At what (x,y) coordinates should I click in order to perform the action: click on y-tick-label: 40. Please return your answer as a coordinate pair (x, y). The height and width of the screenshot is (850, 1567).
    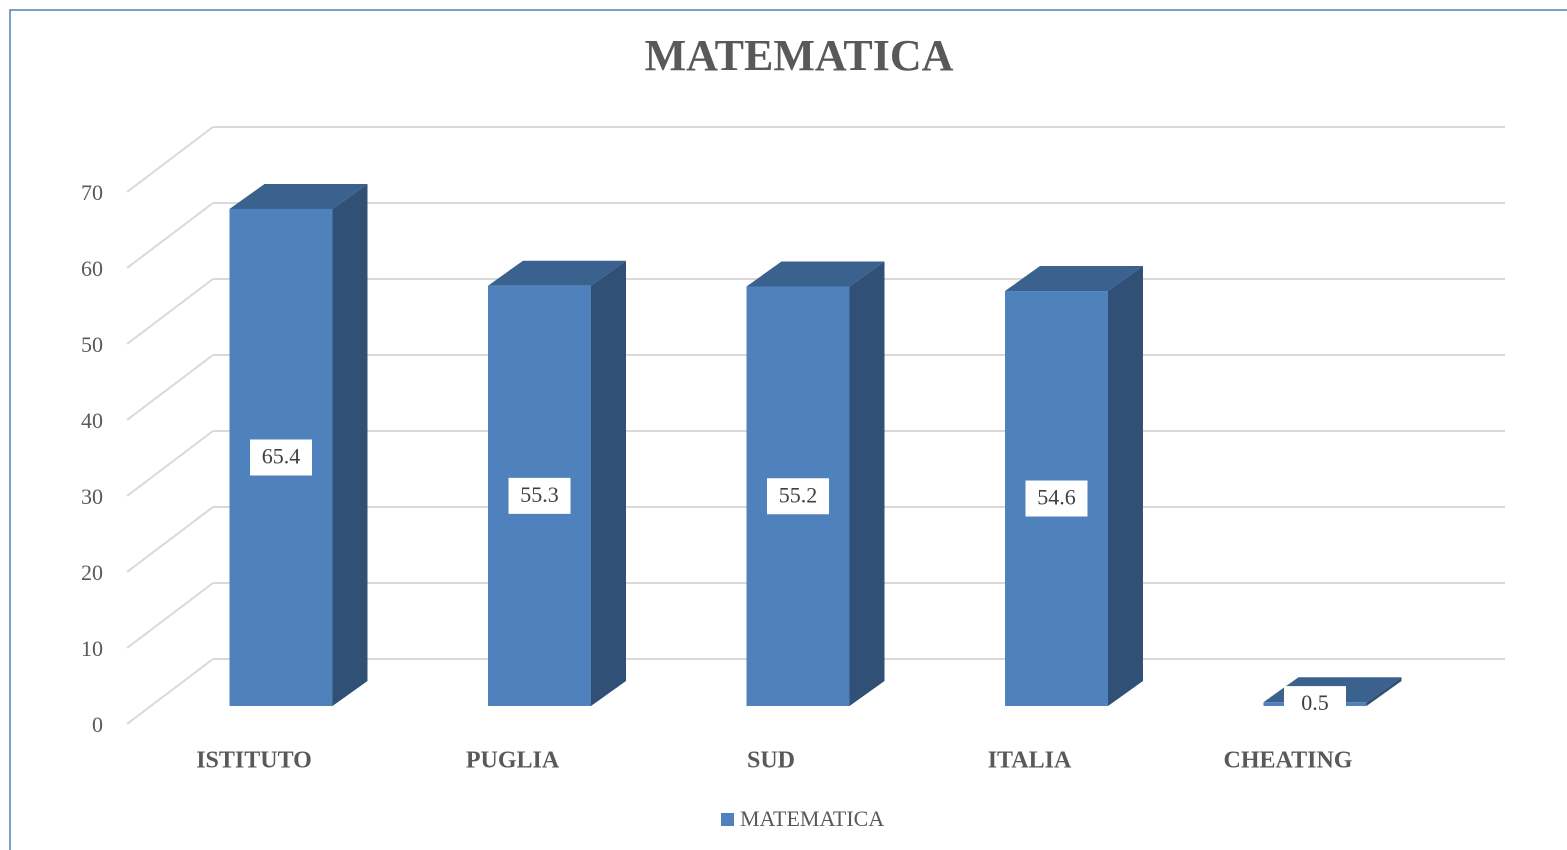
    Looking at the image, I should click on (92, 420).